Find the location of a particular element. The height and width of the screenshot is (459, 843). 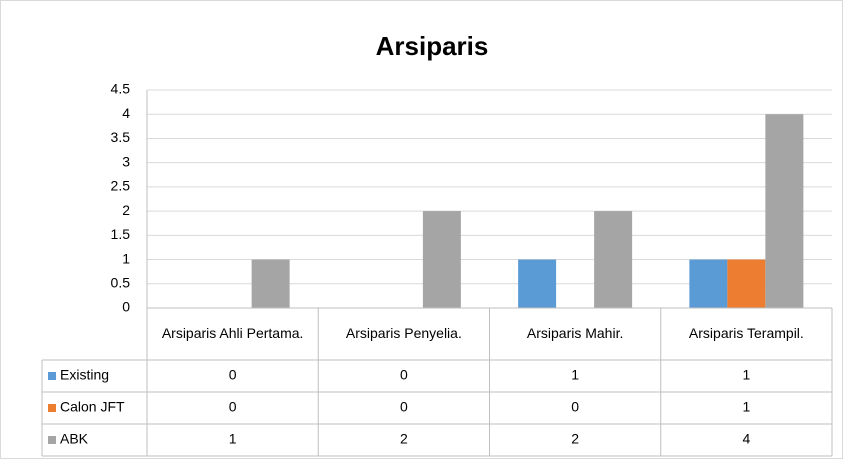

y-tick-label: 1 is located at coordinates (126, 258).